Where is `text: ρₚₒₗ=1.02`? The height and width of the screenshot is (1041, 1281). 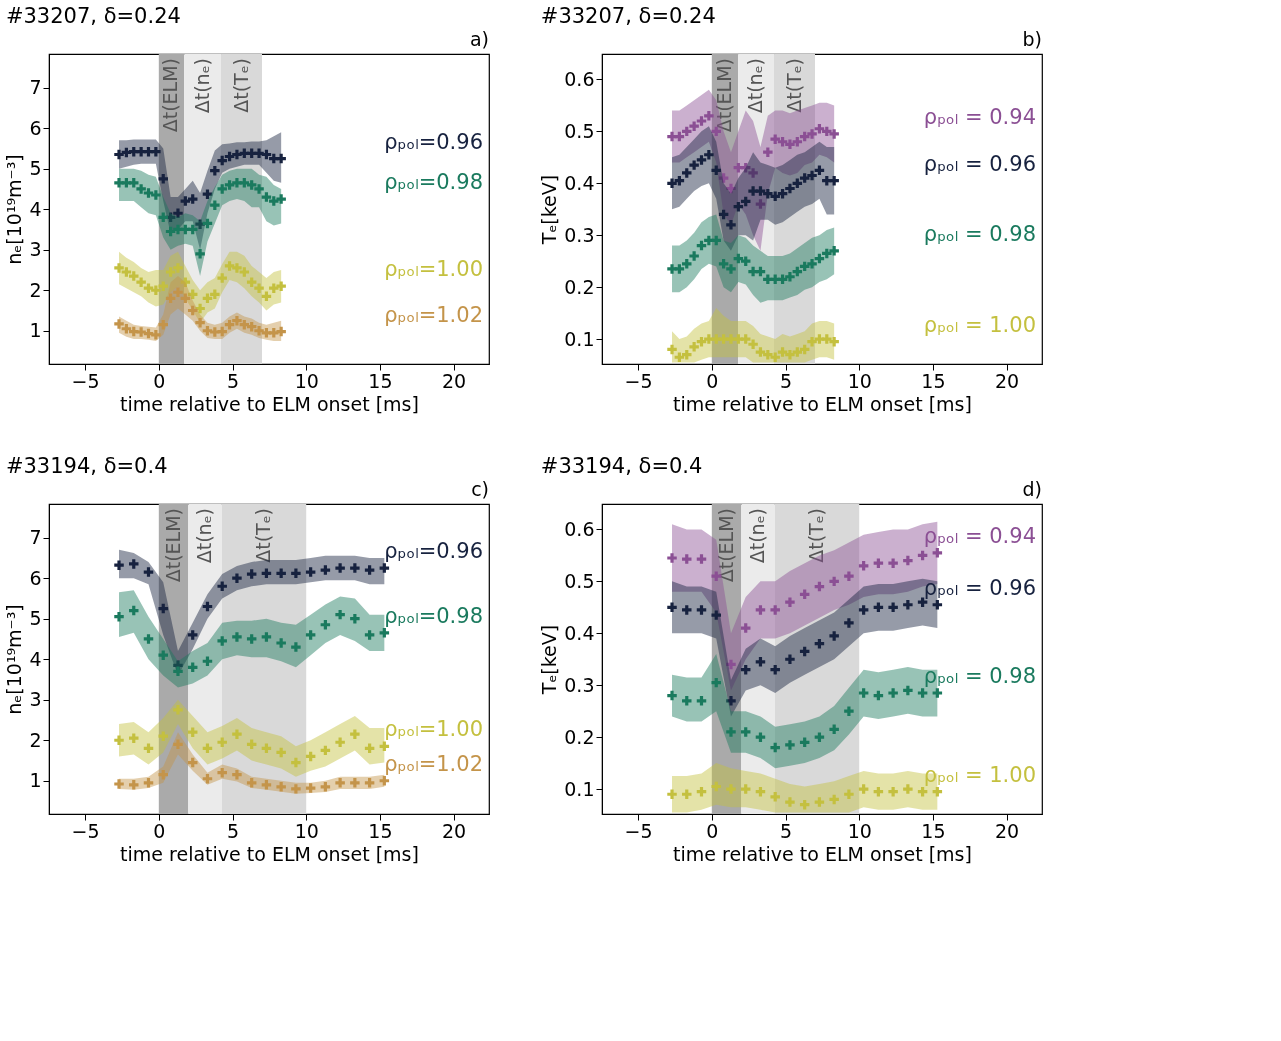
text: ρₚₒₗ=1.02 is located at coordinates (433, 314).